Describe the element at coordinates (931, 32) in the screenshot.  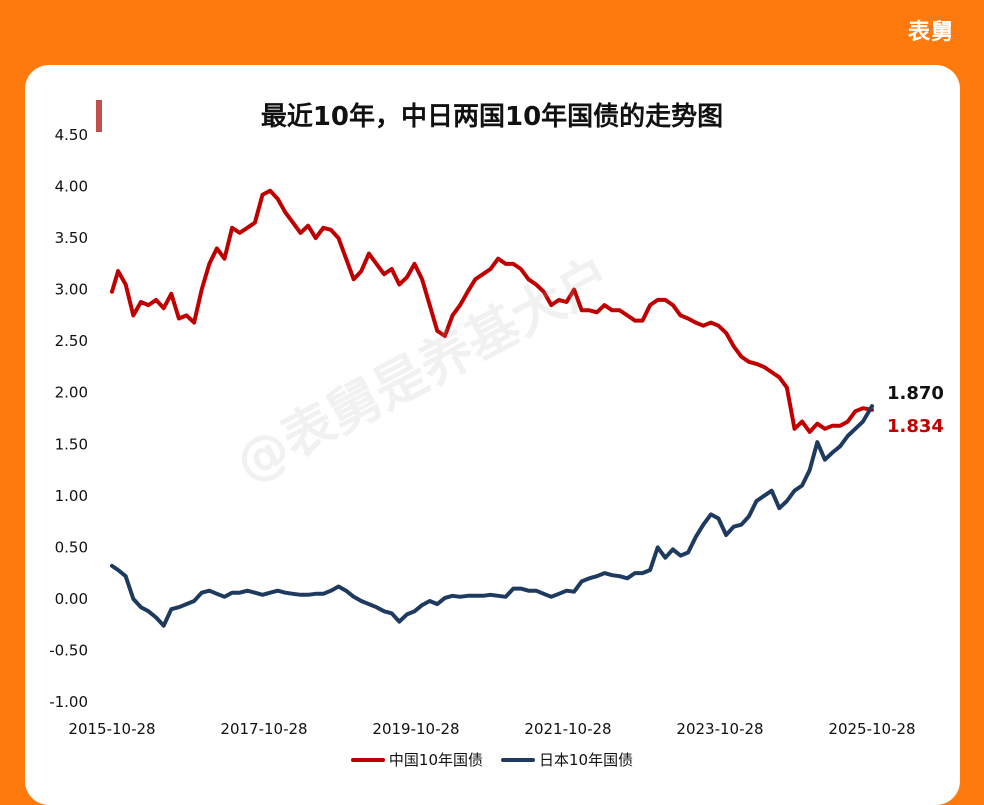
I see `brand-logo: 表舅` at that location.